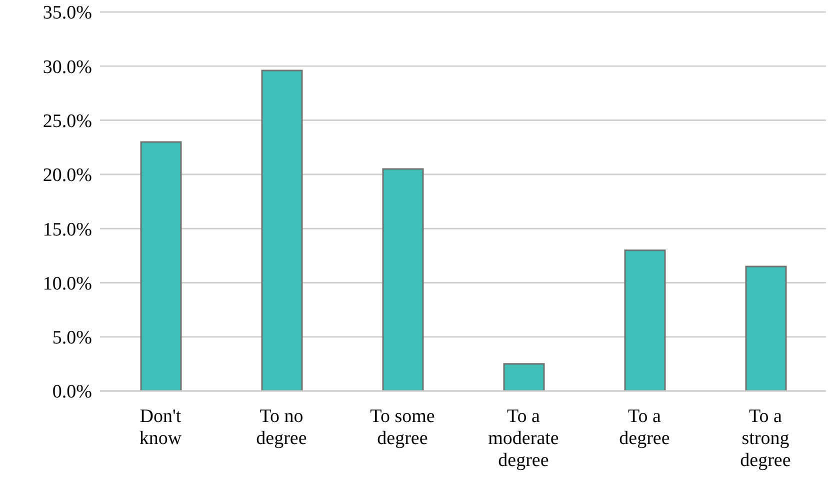 The image size is (834, 481). What do you see at coordinates (765, 438) in the screenshot?
I see `x-tick-label: To a strong degree` at bounding box center [765, 438].